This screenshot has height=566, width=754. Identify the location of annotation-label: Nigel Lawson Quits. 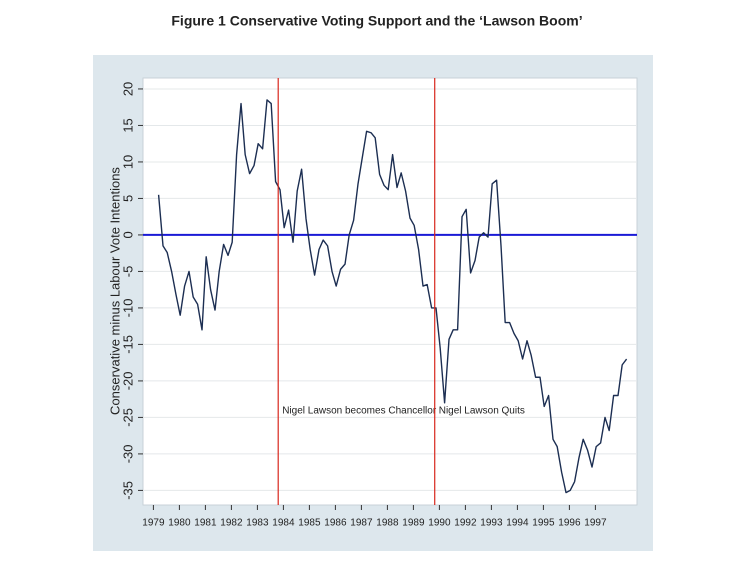
(482, 411).